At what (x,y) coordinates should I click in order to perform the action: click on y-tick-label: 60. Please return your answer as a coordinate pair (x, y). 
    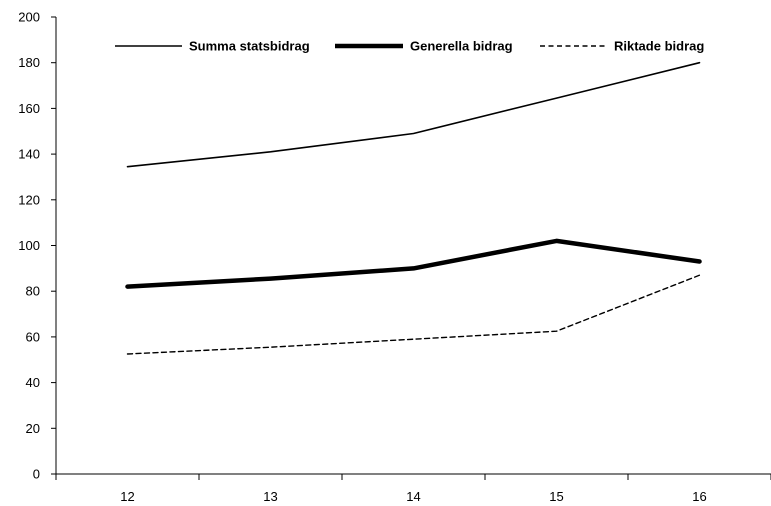
    Looking at the image, I should click on (33, 336).